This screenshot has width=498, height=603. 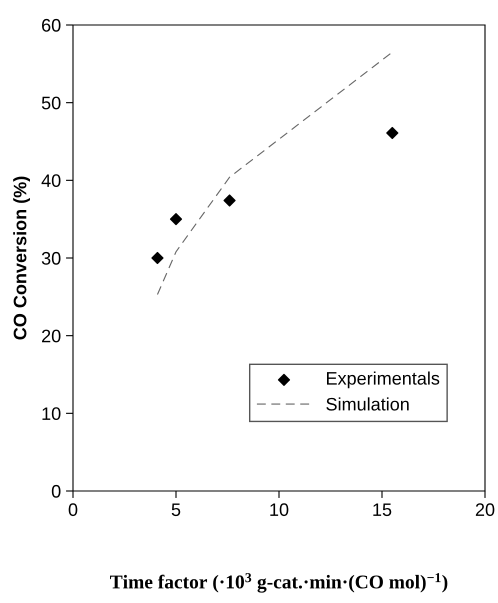 I want to click on x-tick-label: 15, so click(x=382, y=509).